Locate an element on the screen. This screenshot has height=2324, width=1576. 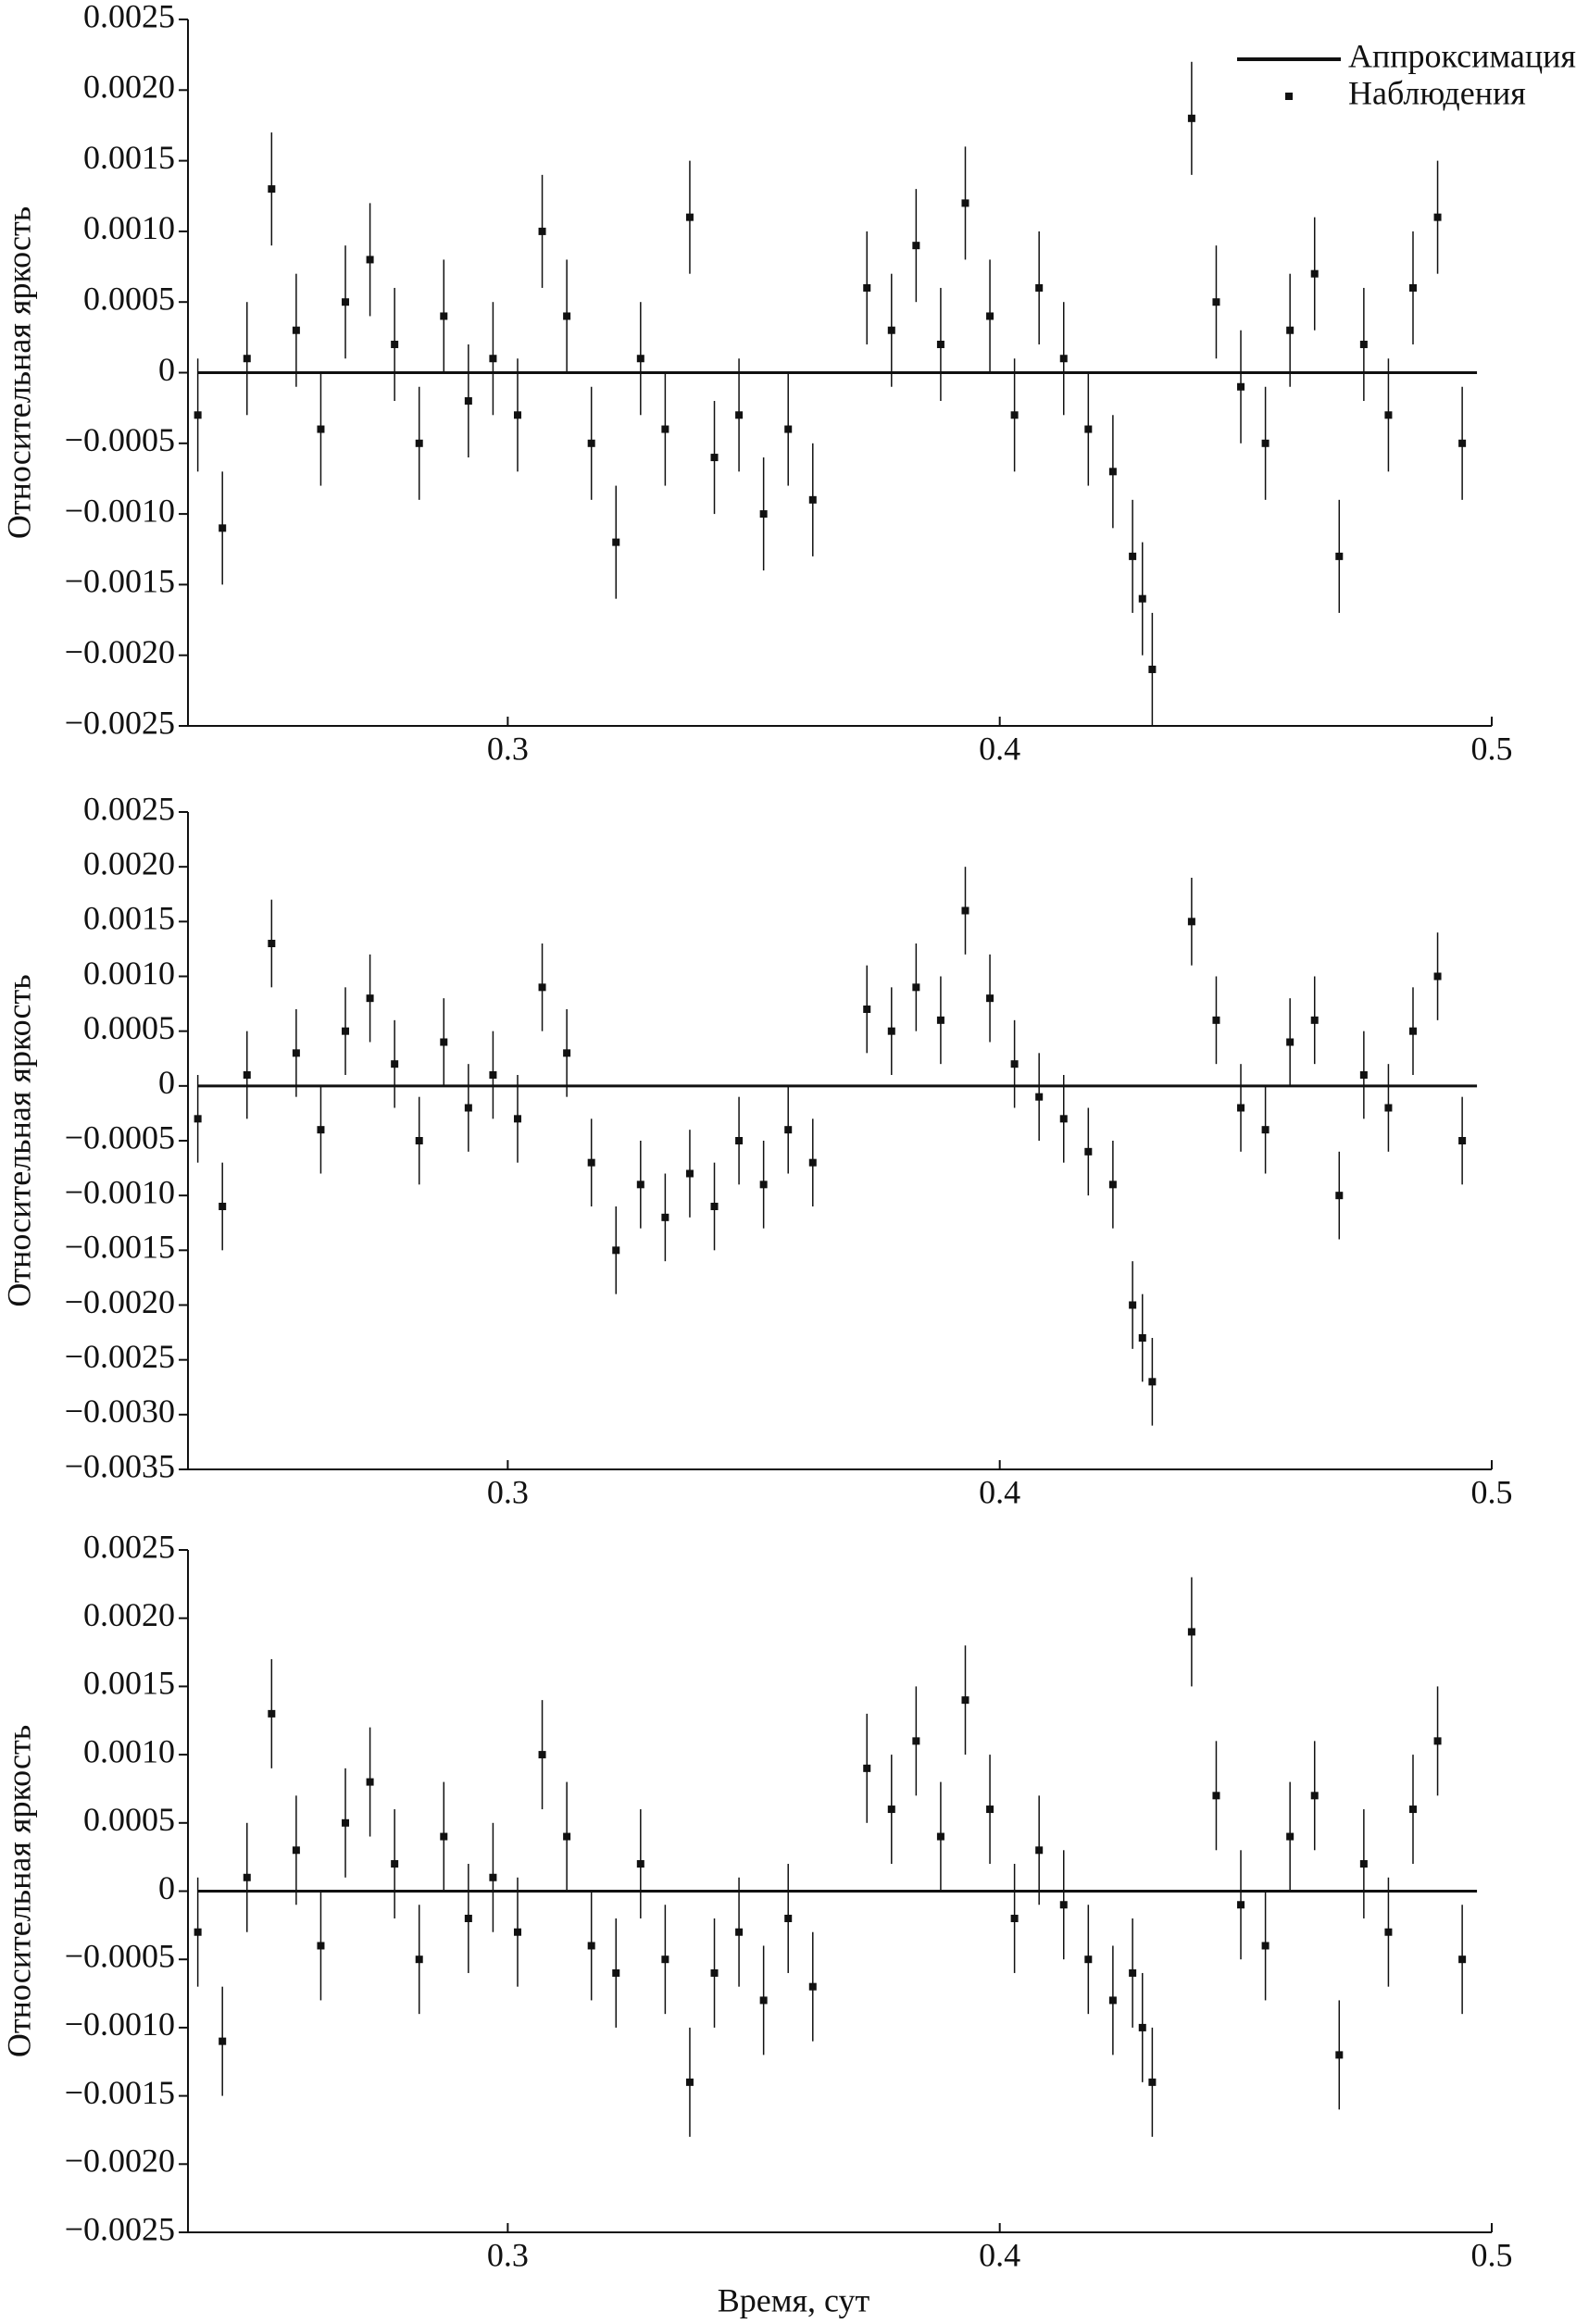
y-tick-label: −0.0010 is located at coordinates (120, 510).